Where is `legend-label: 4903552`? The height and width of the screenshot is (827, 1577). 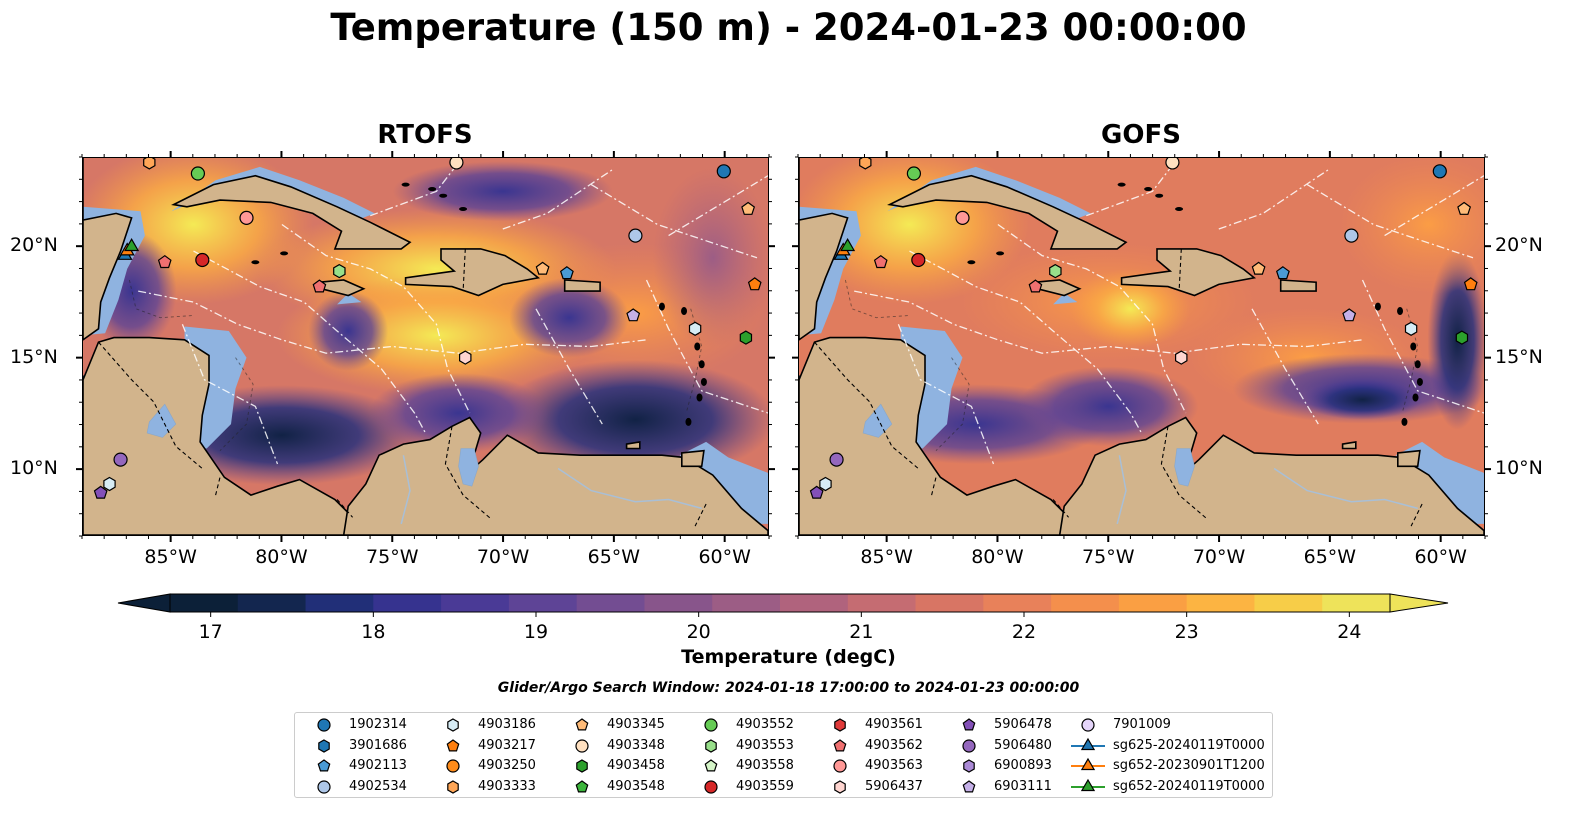 legend-label: 4903552 is located at coordinates (765, 724).